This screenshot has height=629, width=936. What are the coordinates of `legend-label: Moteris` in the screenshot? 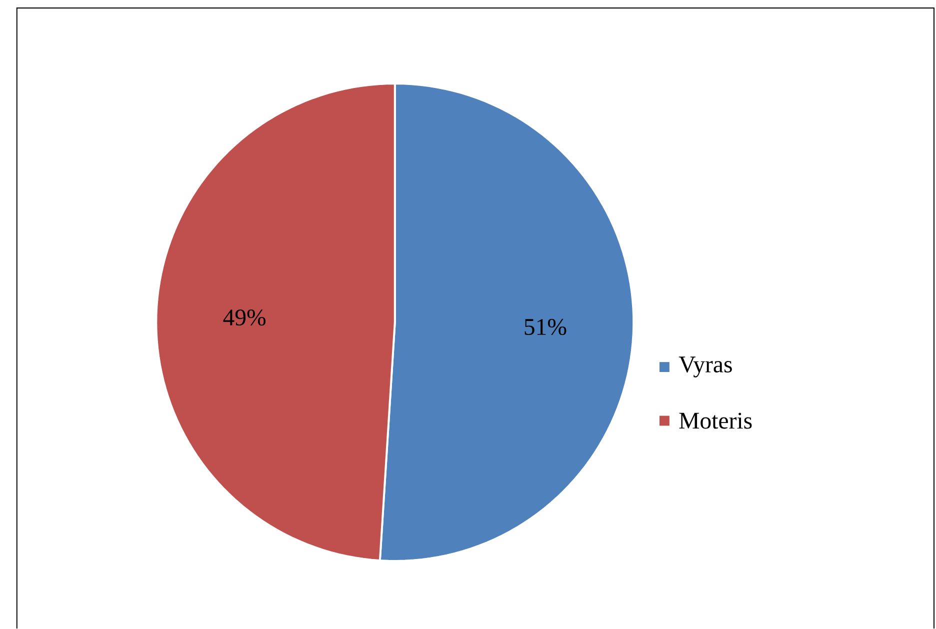 It's located at (715, 420).